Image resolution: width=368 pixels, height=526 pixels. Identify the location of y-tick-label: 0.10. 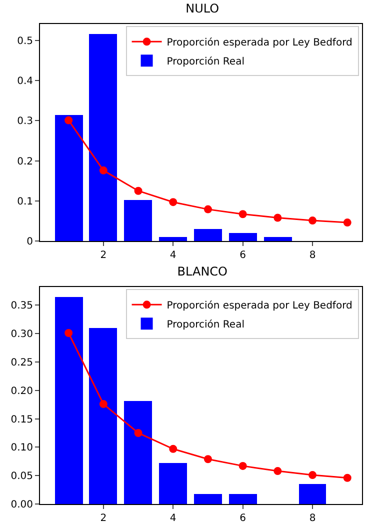
(21, 448).